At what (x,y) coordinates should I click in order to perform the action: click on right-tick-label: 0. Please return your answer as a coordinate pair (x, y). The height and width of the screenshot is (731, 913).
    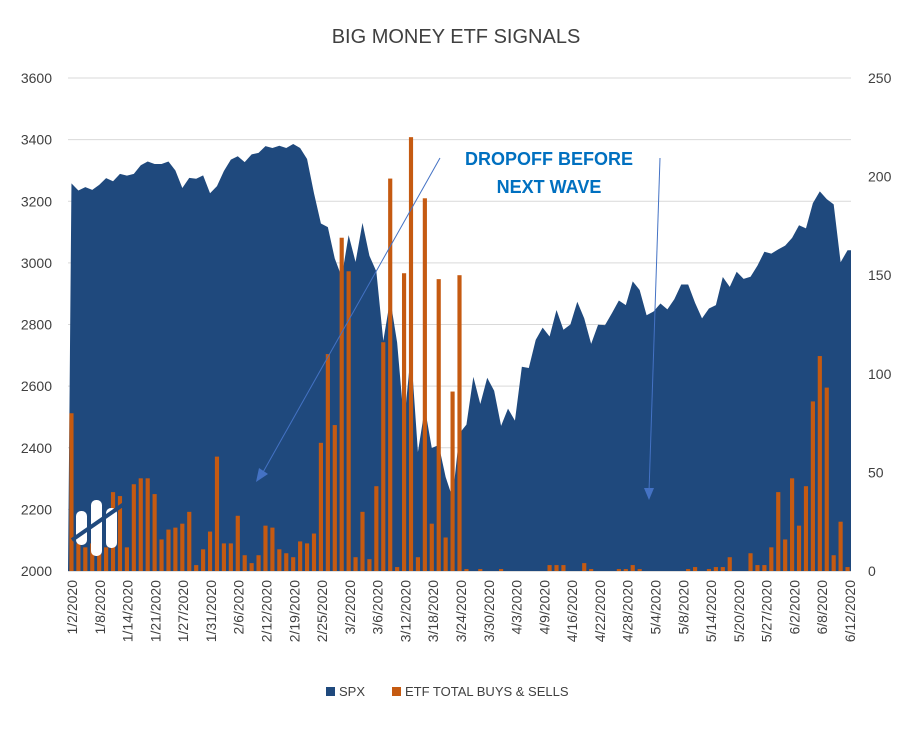
    Looking at the image, I should click on (872, 571).